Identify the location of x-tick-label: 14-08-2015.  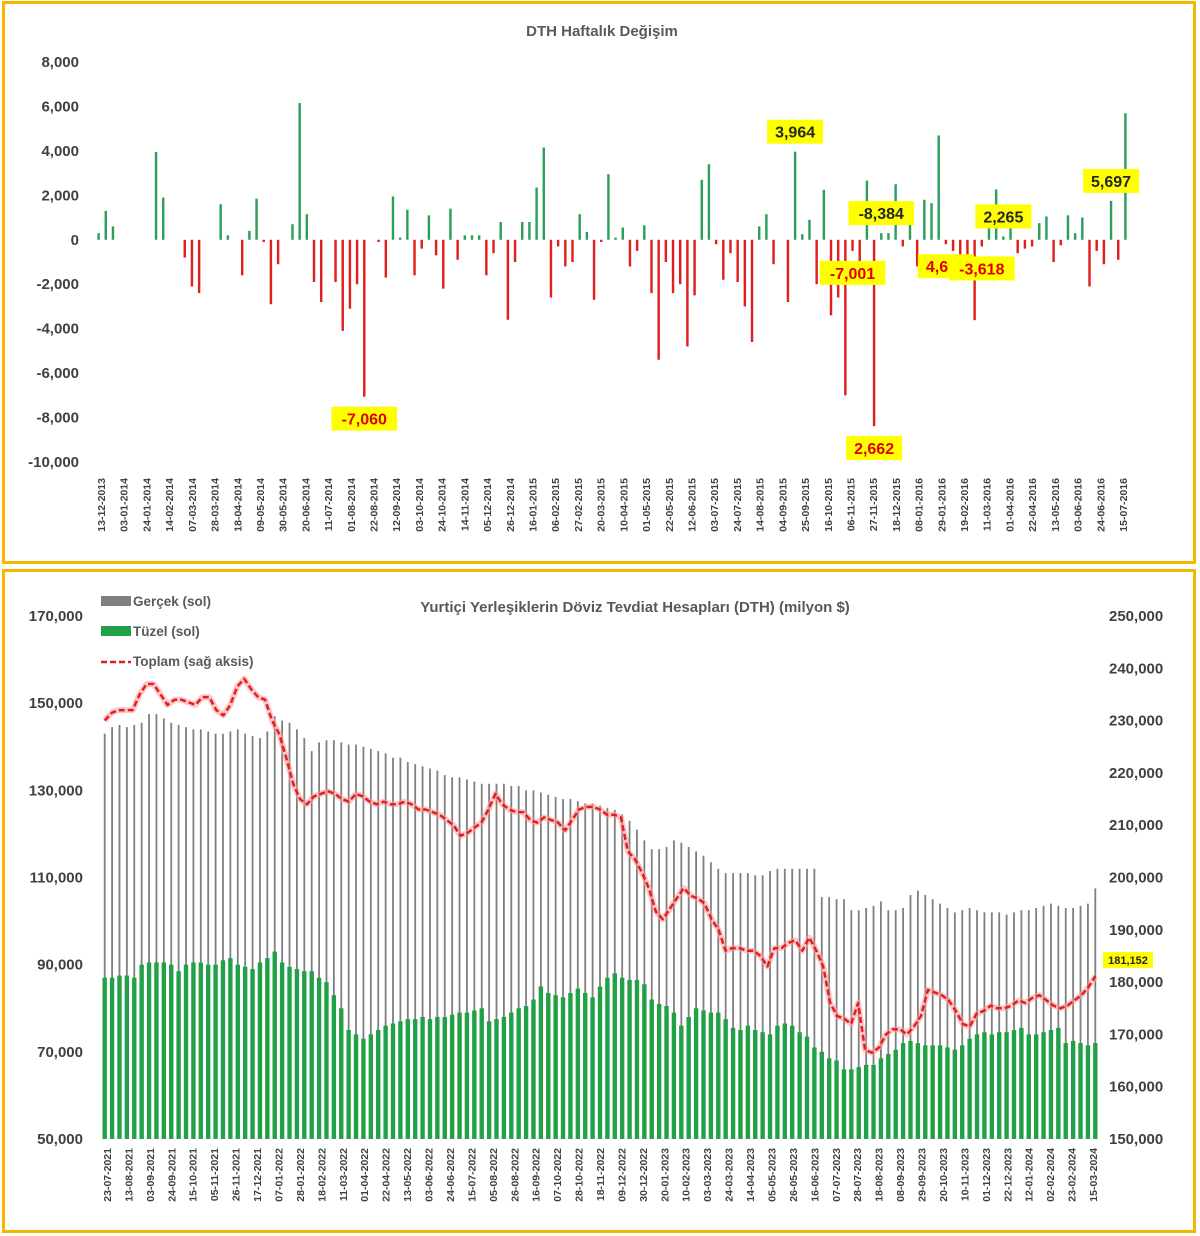
(761, 505).